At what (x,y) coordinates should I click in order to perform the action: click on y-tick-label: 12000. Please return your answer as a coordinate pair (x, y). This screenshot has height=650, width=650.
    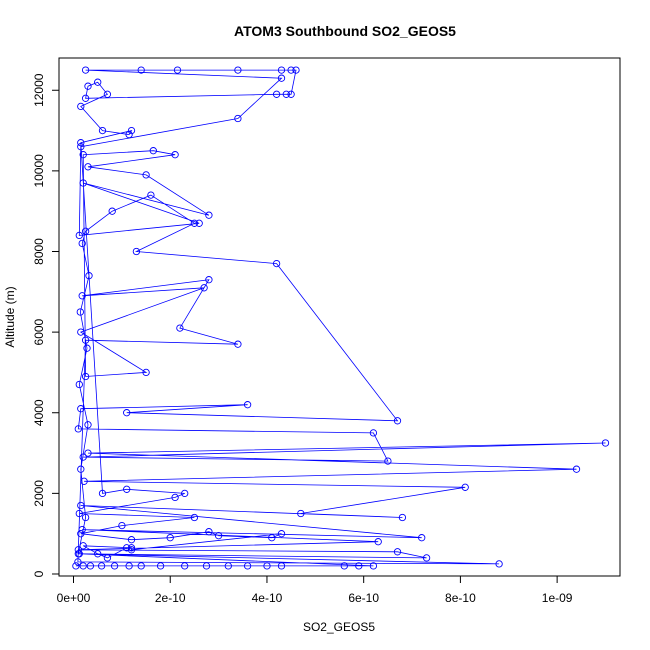
    Looking at the image, I should click on (39, 90).